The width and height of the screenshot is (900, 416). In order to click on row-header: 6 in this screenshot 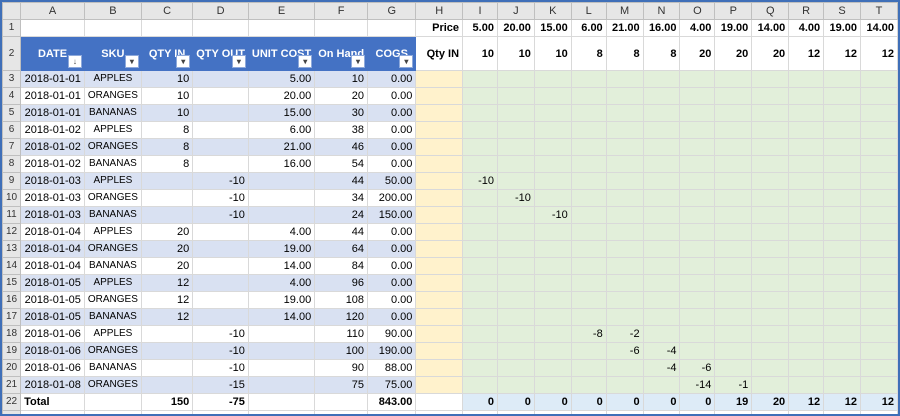, I will do `click(12, 130)`.